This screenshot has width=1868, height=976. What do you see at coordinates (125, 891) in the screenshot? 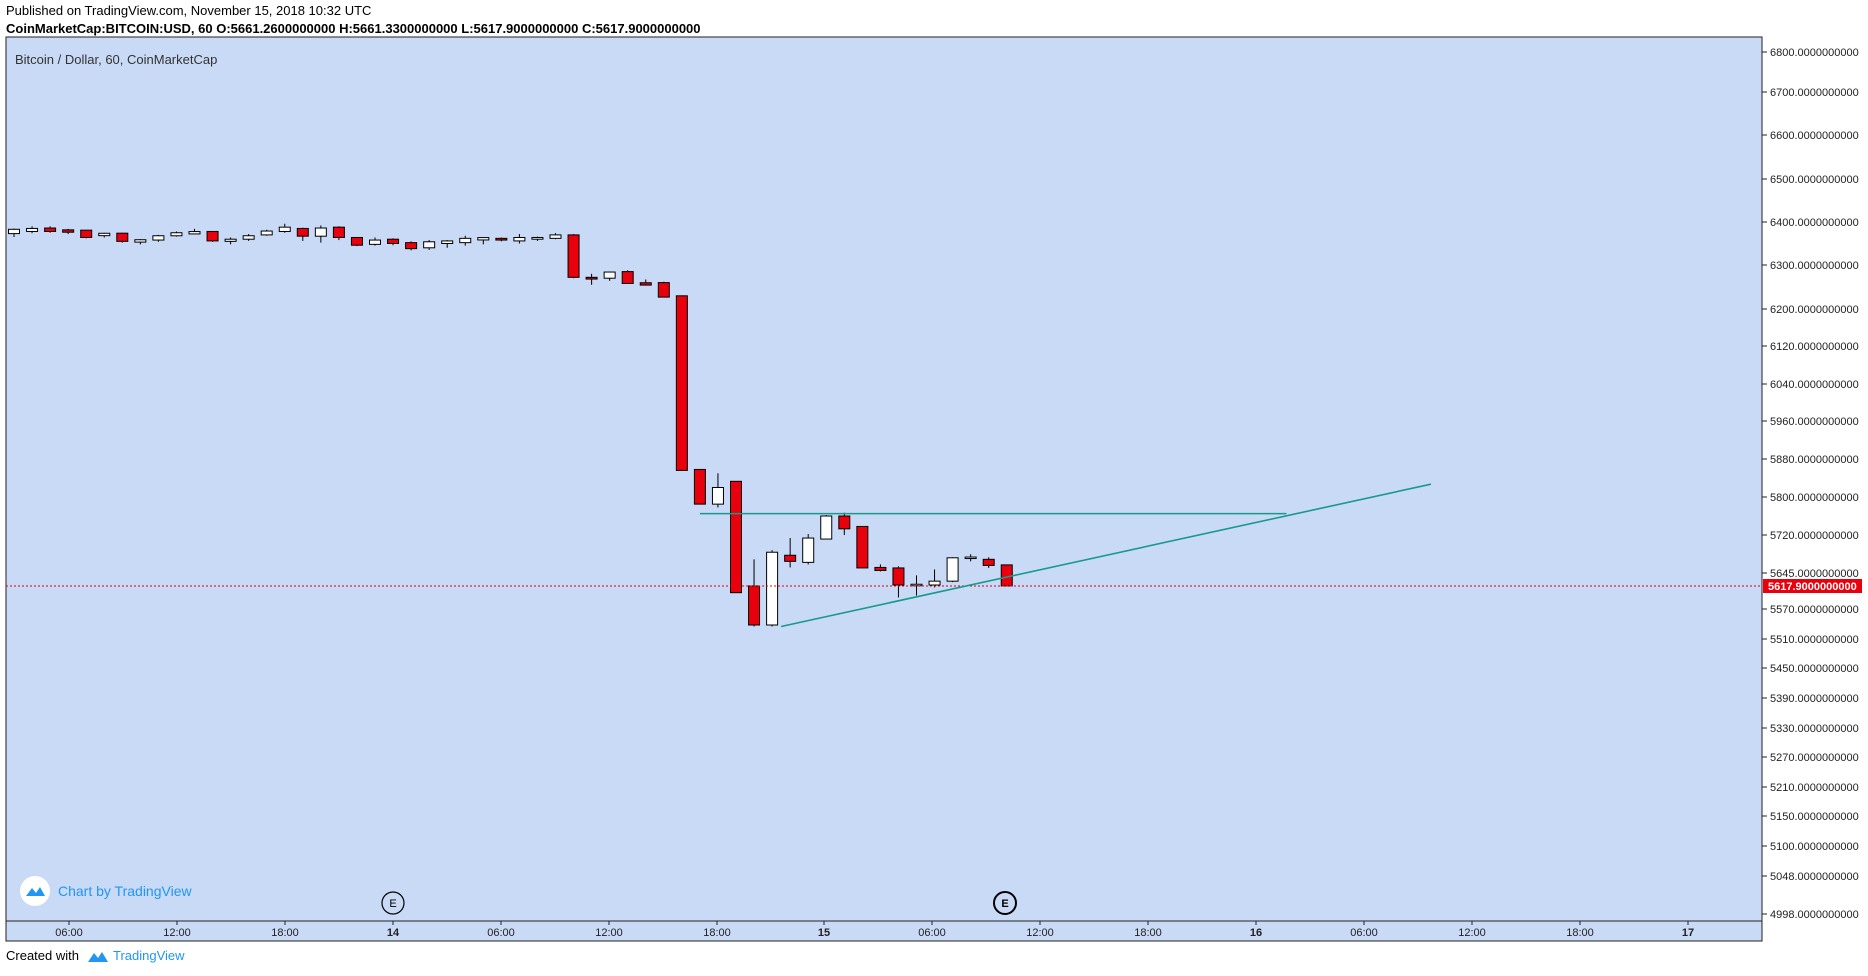
I see `watermark-text: Chart by TradingView` at bounding box center [125, 891].